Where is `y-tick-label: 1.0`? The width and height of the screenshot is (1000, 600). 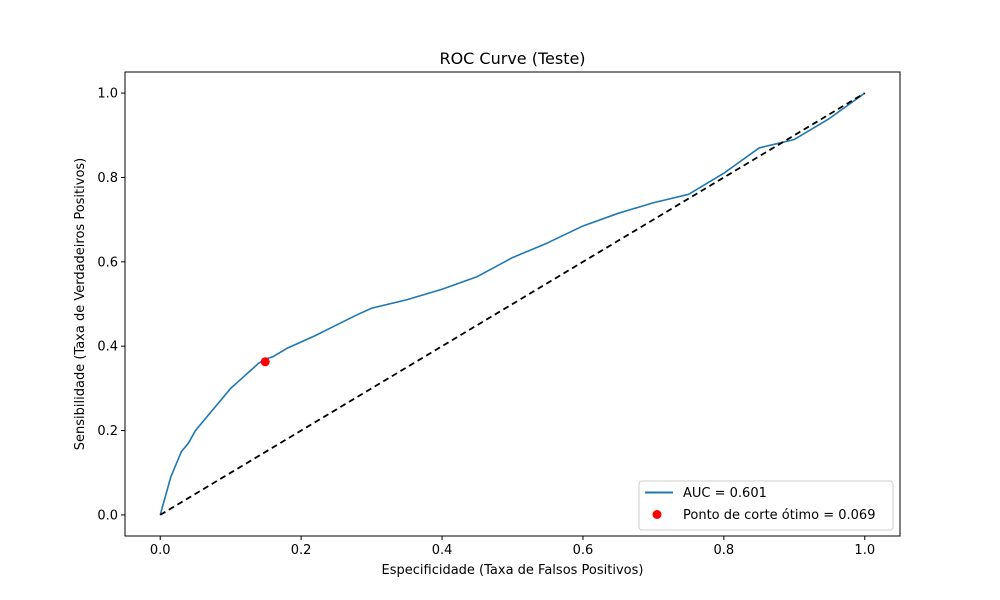
y-tick-label: 1.0 is located at coordinates (107, 94).